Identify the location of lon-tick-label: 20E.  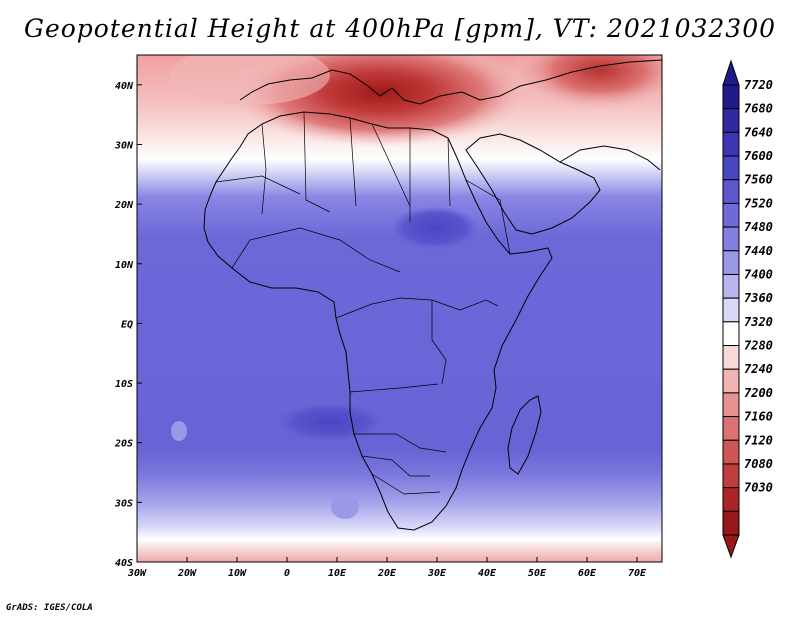
(387, 573).